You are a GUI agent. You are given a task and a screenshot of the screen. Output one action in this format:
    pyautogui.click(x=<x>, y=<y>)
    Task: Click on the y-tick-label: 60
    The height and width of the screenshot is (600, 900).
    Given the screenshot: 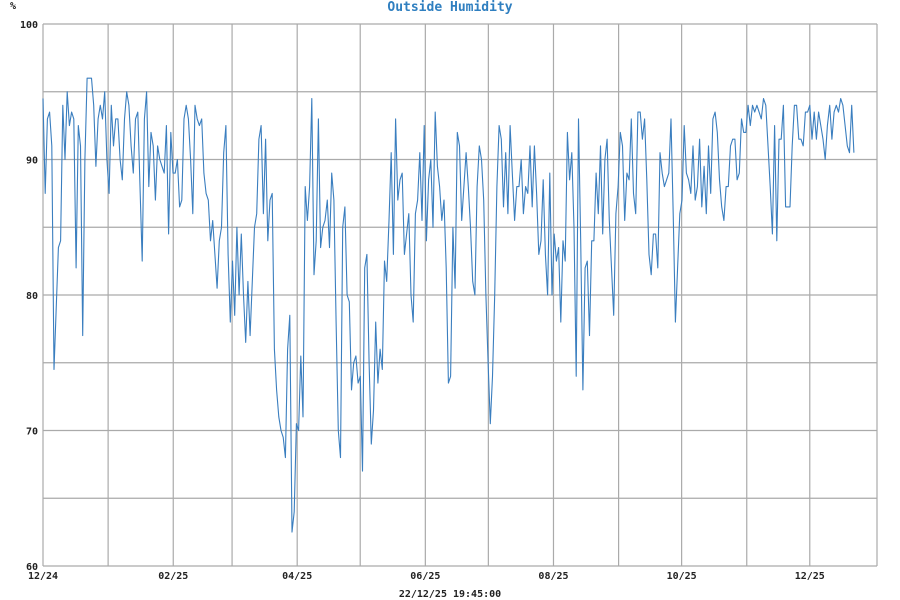 What is the action you would take?
    pyautogui.click(x=32, y=567)
    